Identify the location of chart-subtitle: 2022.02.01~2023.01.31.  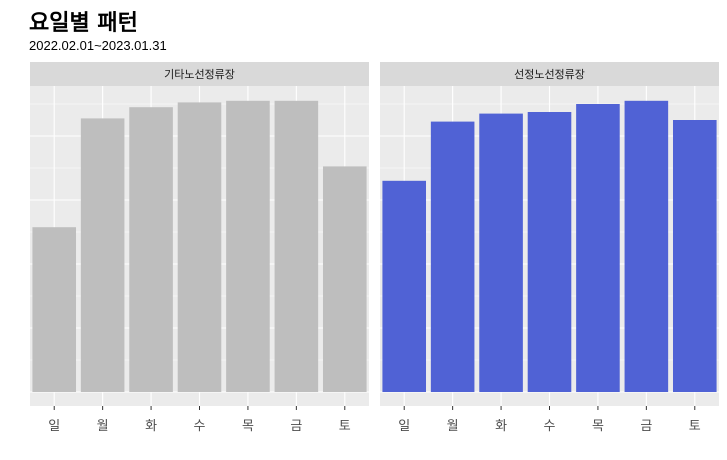
(98, 45).